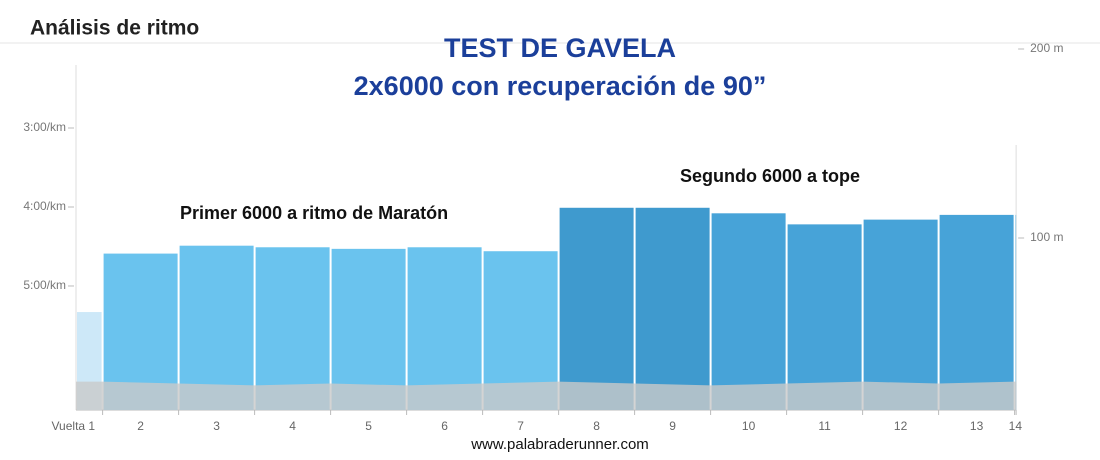 The height and width of the screenshot is (460, 1100). What do you see at coordinates (292, 426) in the screenshot?
I see `x-tick-label: 4` at bounding box center [292, 426].